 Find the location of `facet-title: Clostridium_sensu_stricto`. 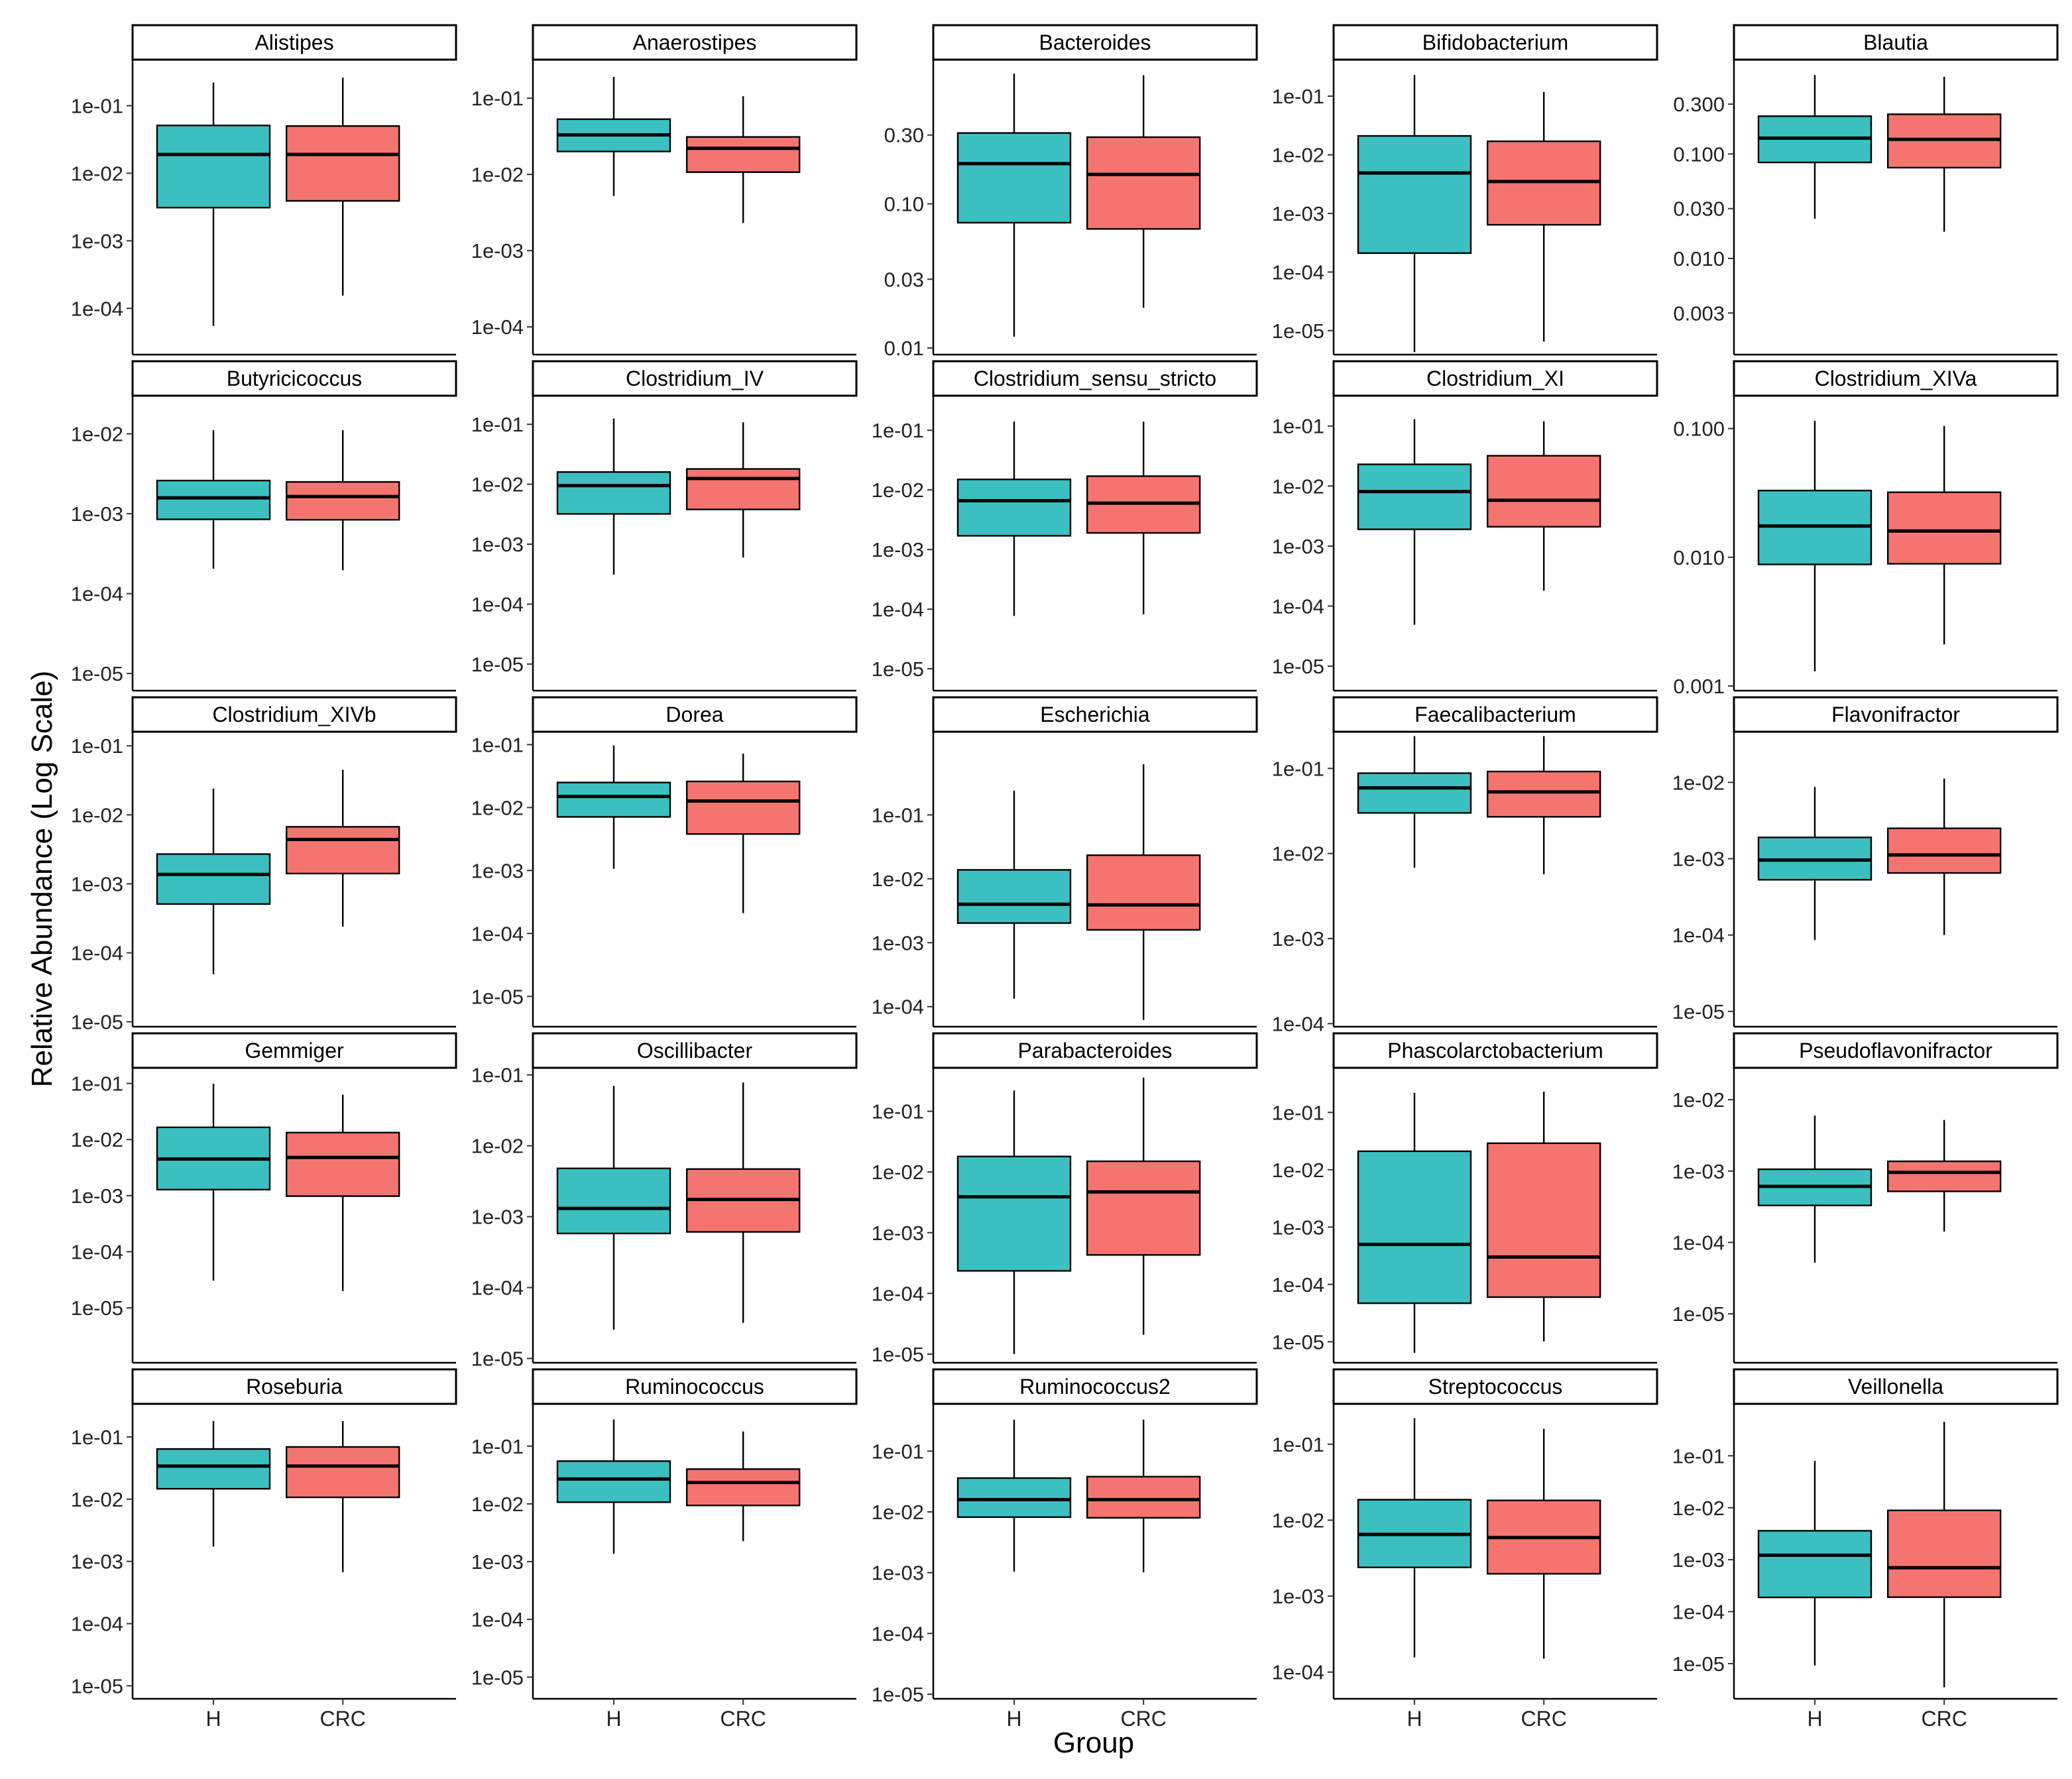

facet-title: Clostridium_sensu_stricto is located at coordinates (1095, 378).